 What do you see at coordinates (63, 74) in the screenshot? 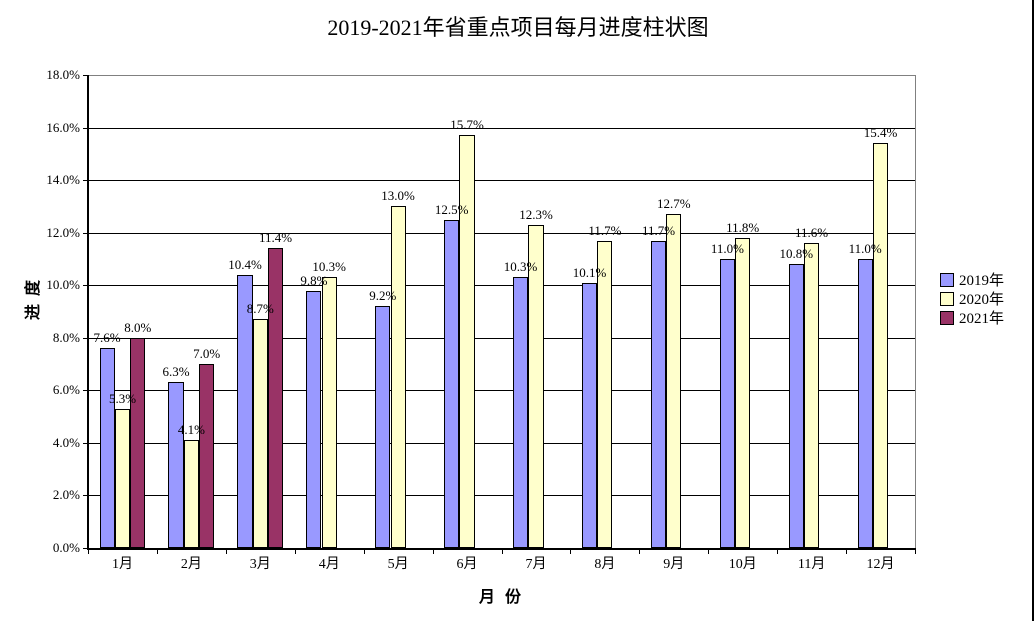
I see `y-tick-label: 18.0%` at bounding box center [63, 74].